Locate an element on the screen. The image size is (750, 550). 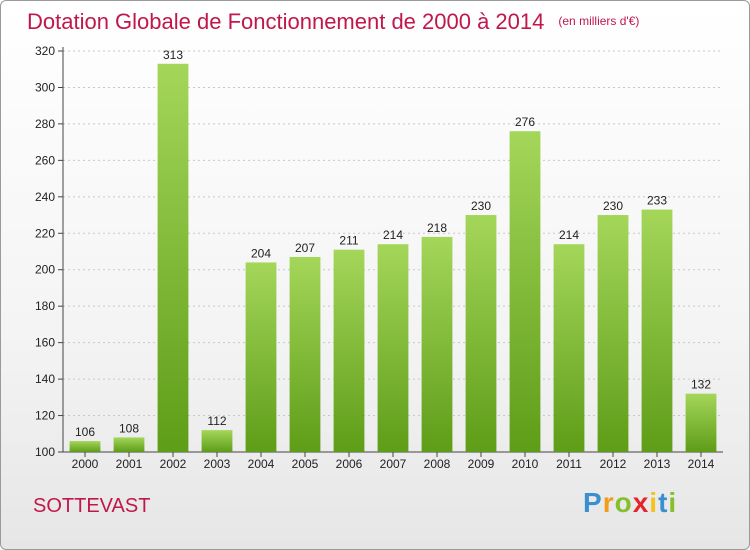
x-tick-label: 2006 is located at coordinates (349, 464).